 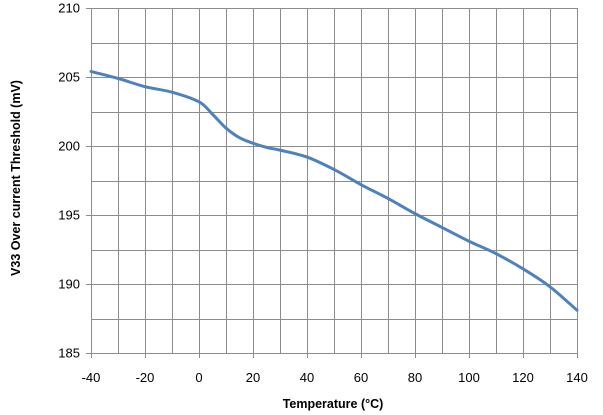 I want to click on x-tick-label: -20, so click(x=145, y=377).